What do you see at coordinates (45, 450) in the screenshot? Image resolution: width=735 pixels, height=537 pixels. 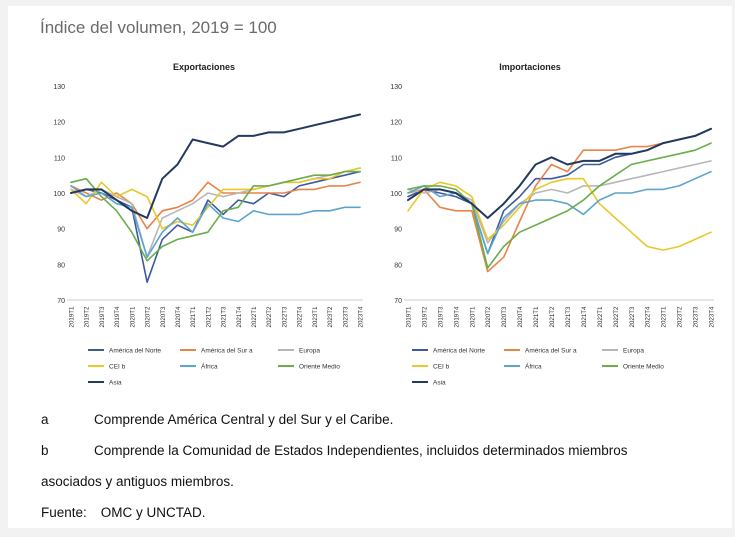 I see `note-b-key: b` at bounding box center [45, 450].